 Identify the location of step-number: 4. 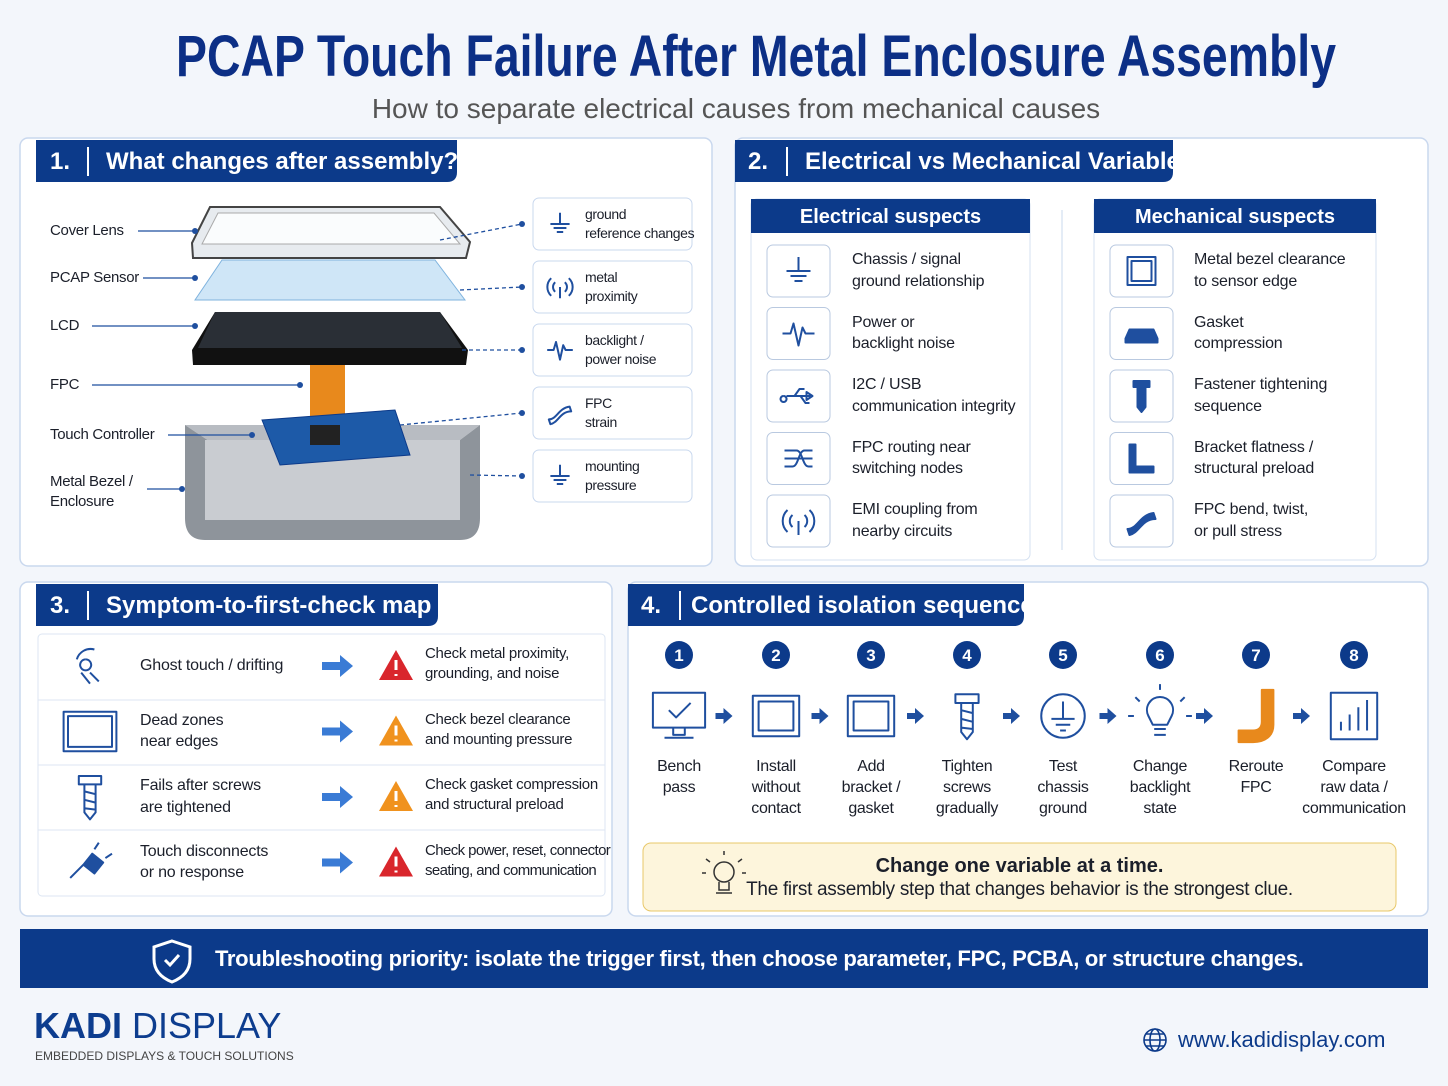
(967, 655).